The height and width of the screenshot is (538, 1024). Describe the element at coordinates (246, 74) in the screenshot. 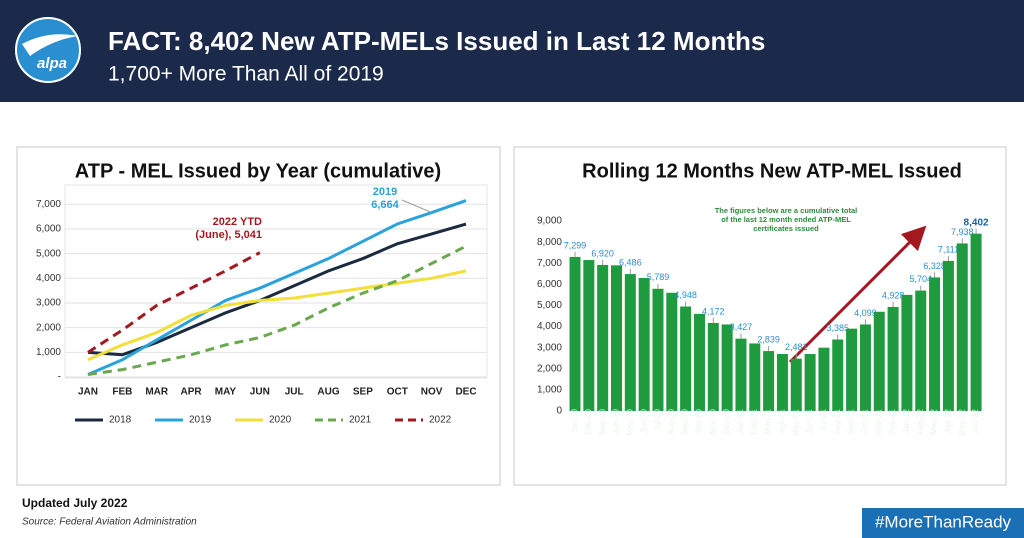

I see `page-subtitle: 1,700+ More Than All of 2019` at that location.